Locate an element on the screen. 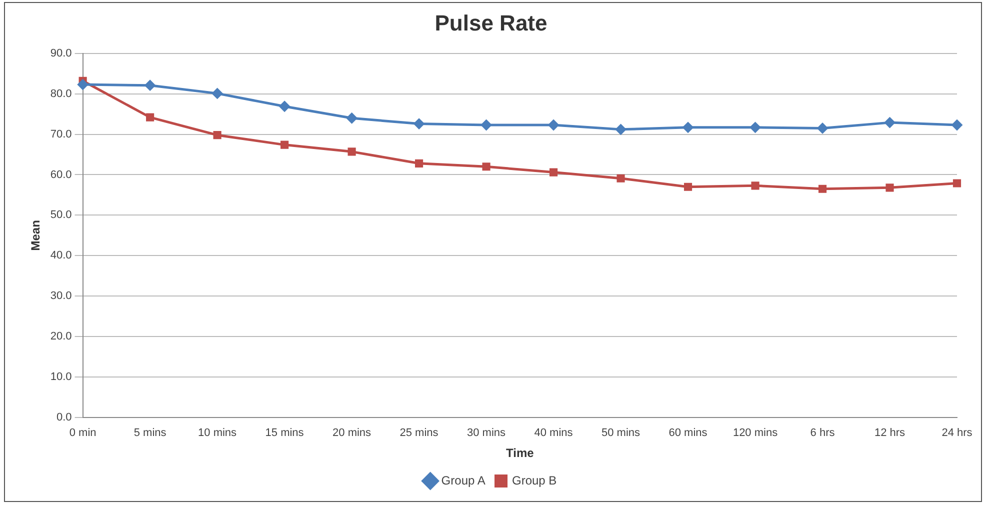 This screenshot has height=506, width=986. x-tick-label: 0 min is located at coordinates (82, 433).